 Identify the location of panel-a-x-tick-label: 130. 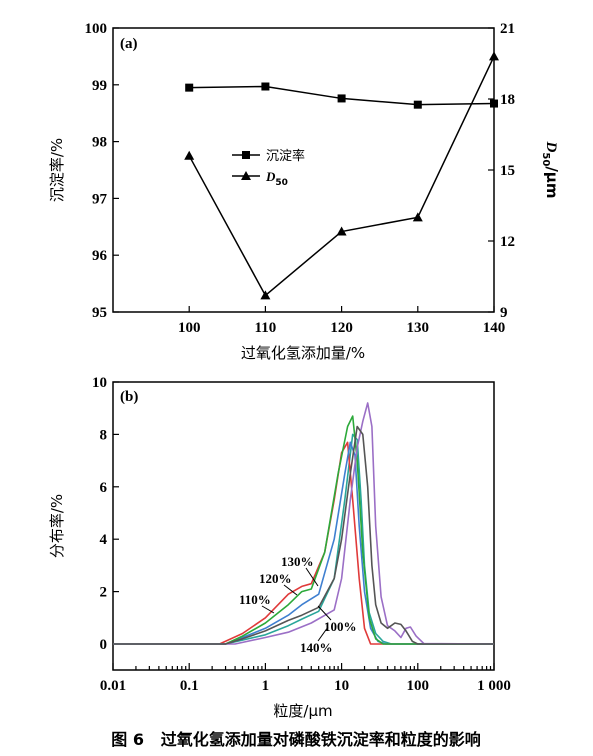
(418, 328).